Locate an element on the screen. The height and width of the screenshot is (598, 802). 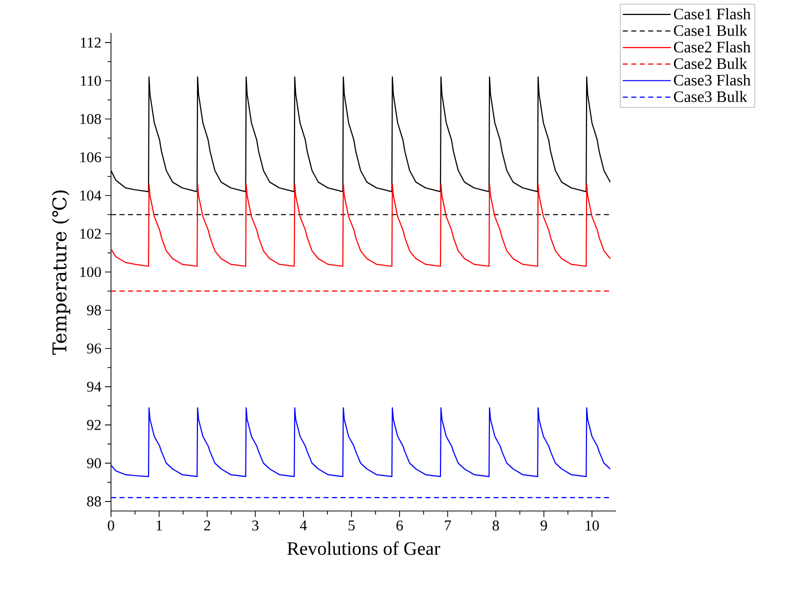
y-tick-label: 110 is located at coordinates (90, 81).